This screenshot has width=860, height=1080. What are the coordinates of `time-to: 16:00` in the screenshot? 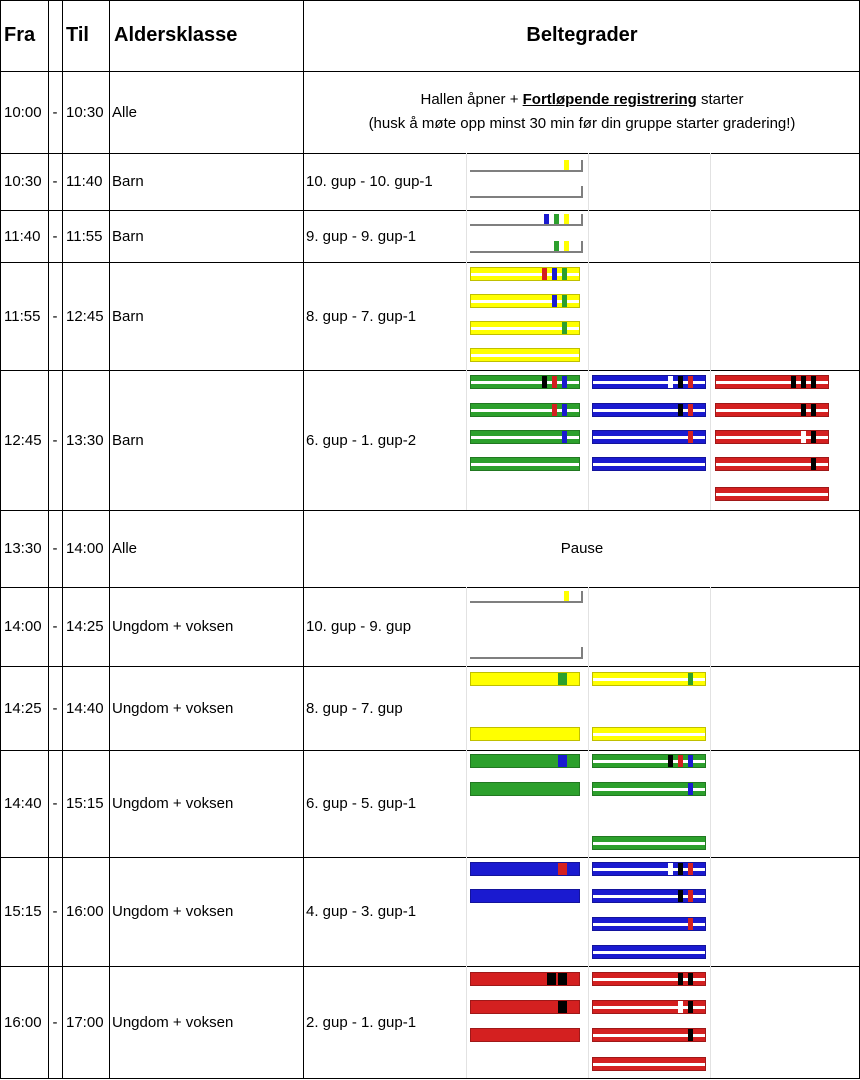 It's located at (85, 911).